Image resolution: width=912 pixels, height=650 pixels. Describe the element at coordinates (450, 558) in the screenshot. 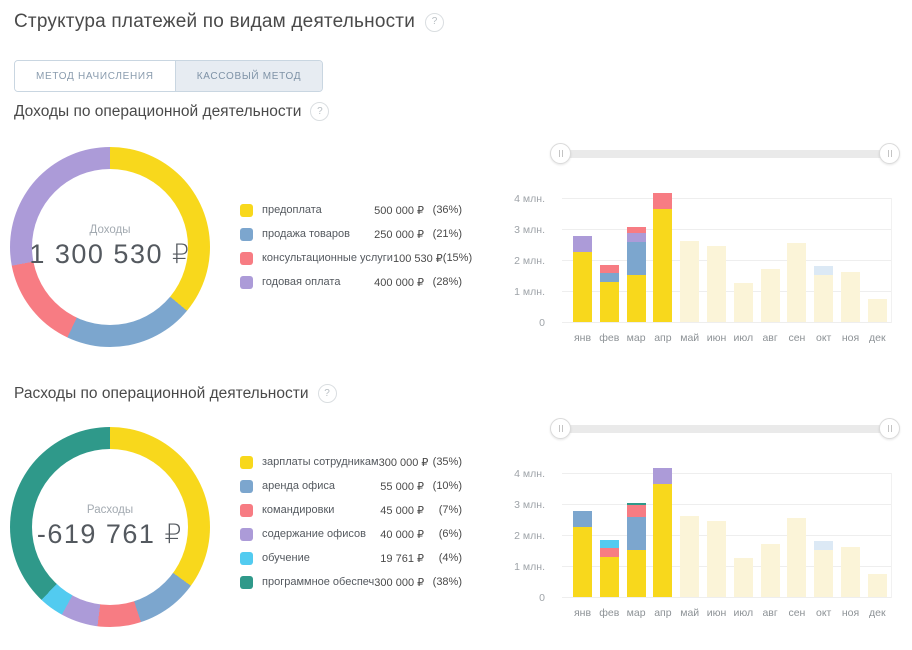

I see `legend-percent: (4%)` at that location.